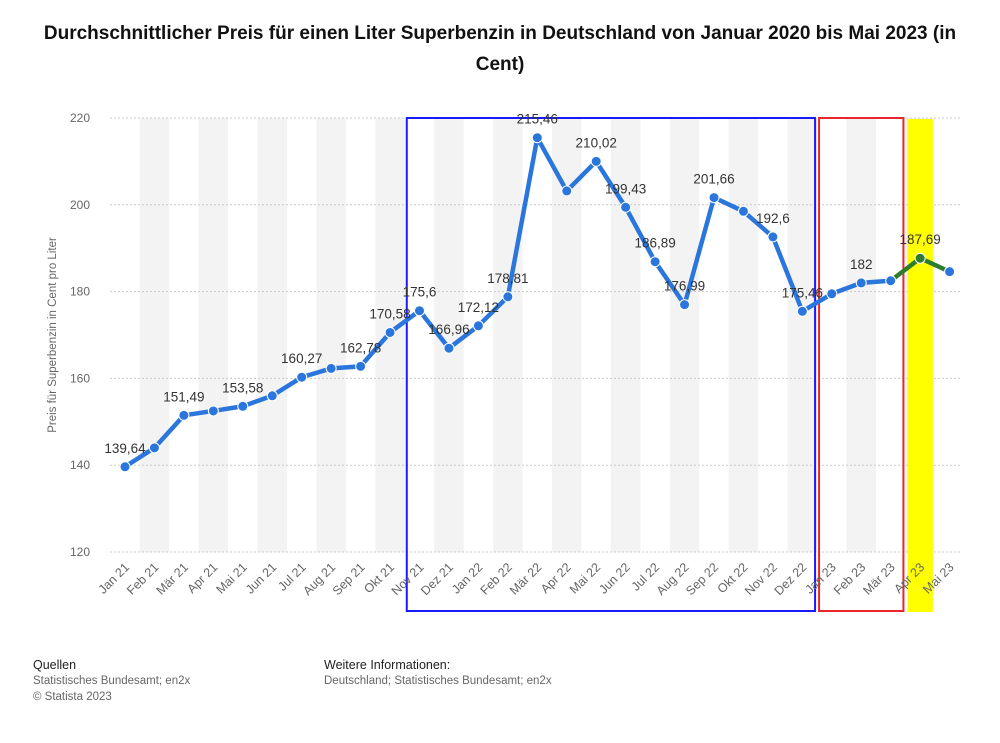 The width and height of the screenshot is (1000, 743). I want to click on highlight-box, so click(920, 365).